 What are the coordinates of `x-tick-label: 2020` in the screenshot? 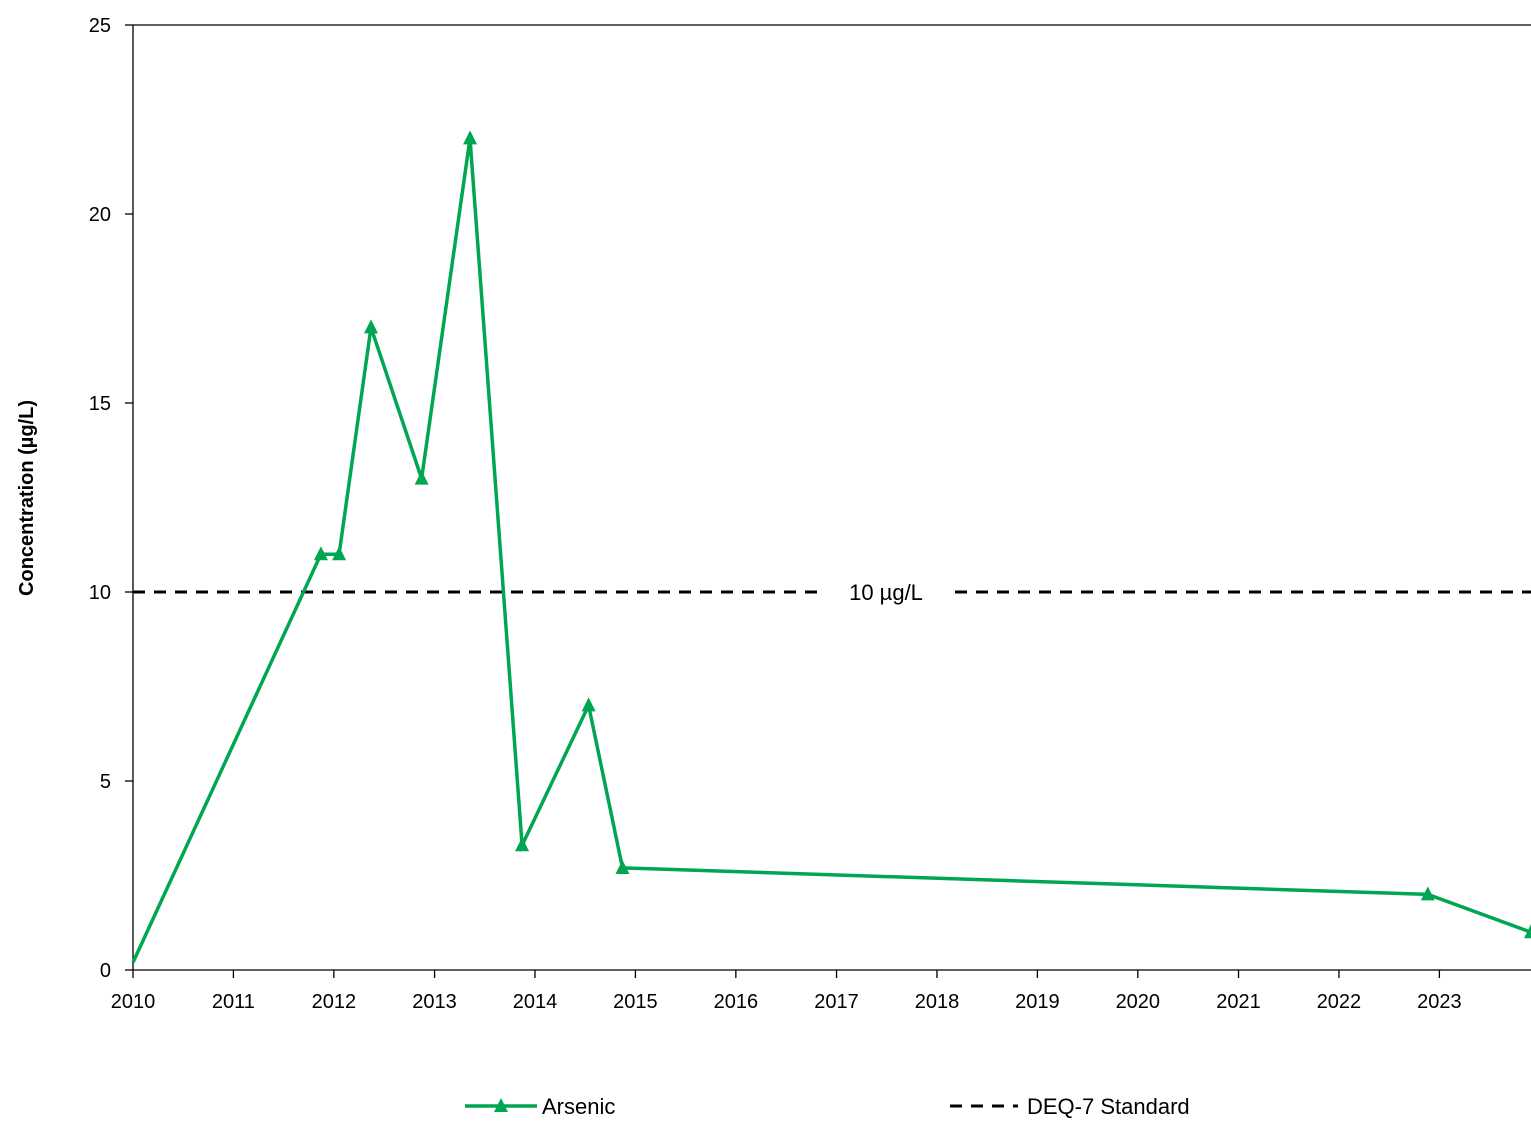 It's located at (1138, 1002).